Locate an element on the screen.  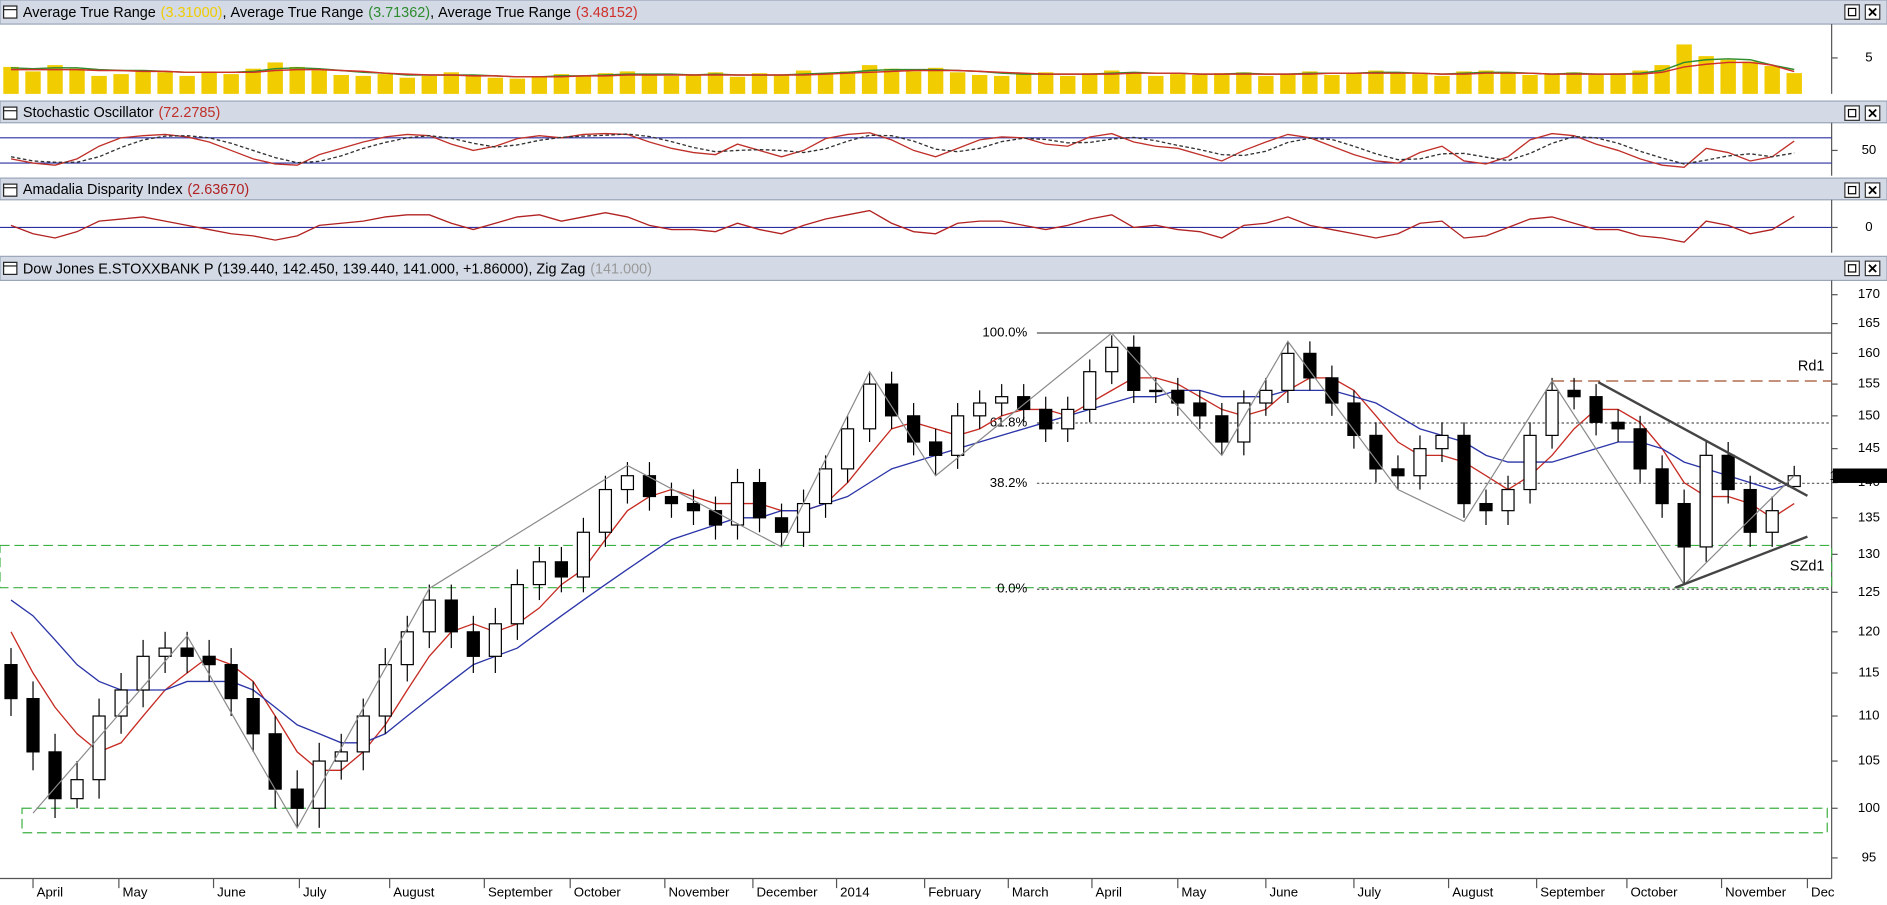
fib-label: 0.0% is located at coordinates (1012, 588).